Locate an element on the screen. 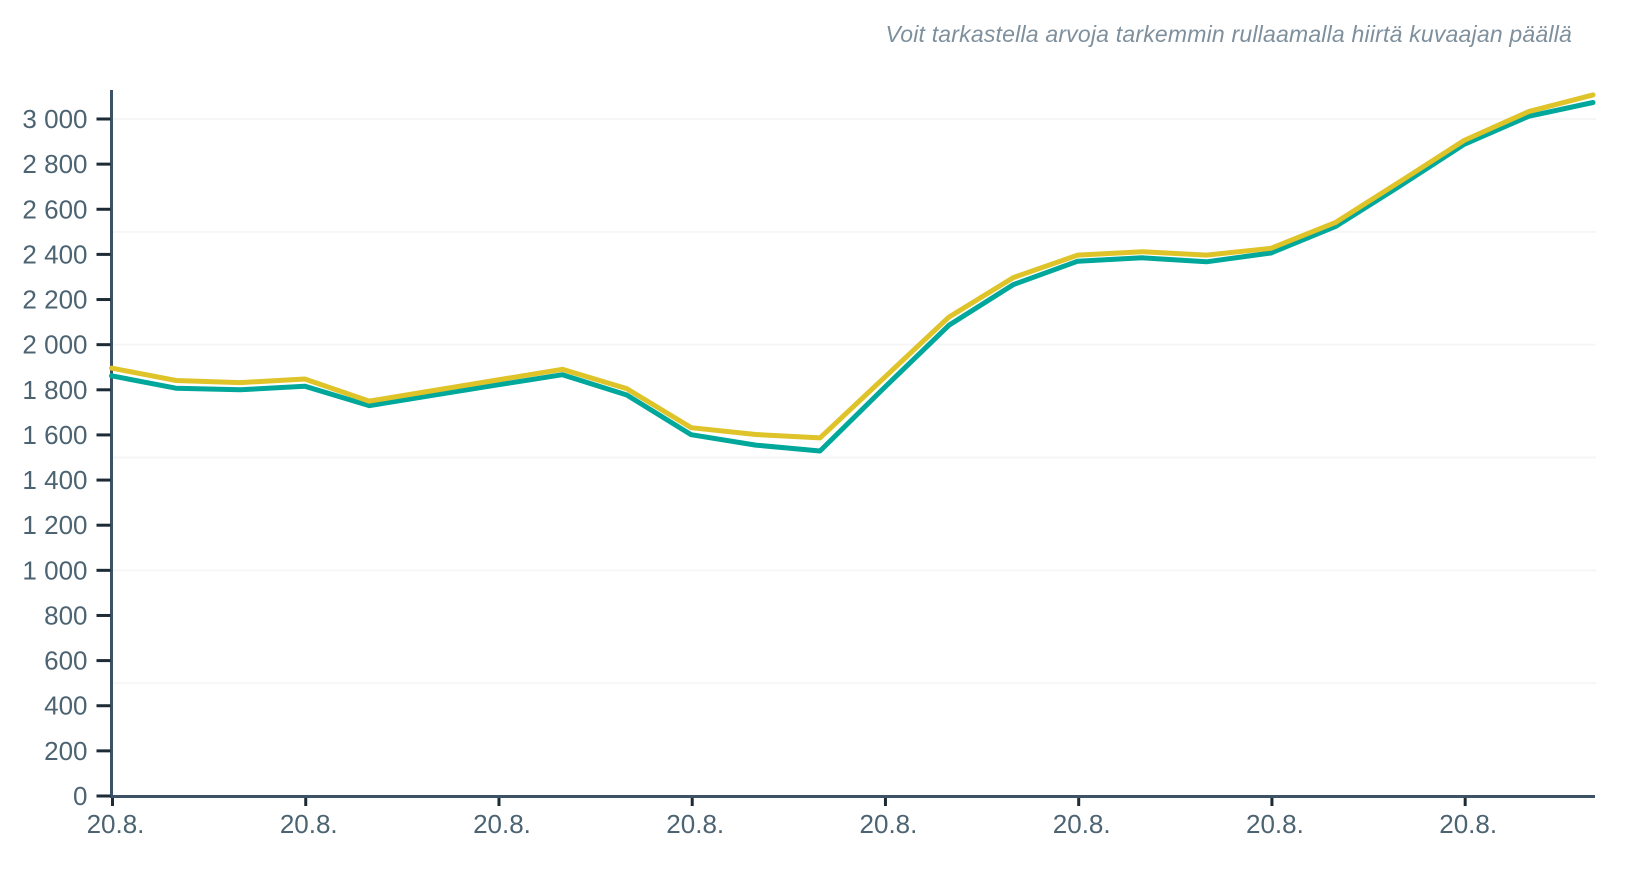 Image resolution: width=1626 pixels, height=883 pixels. y-tick-label: 1 200 is located at coordinates (54, 525).